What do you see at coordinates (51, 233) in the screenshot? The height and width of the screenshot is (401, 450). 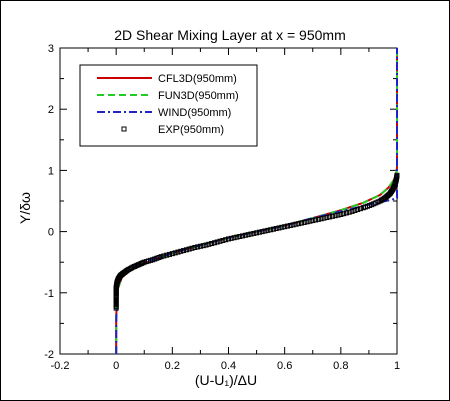 I see `y-tick-label: 0` at bounding box center [51, 233].